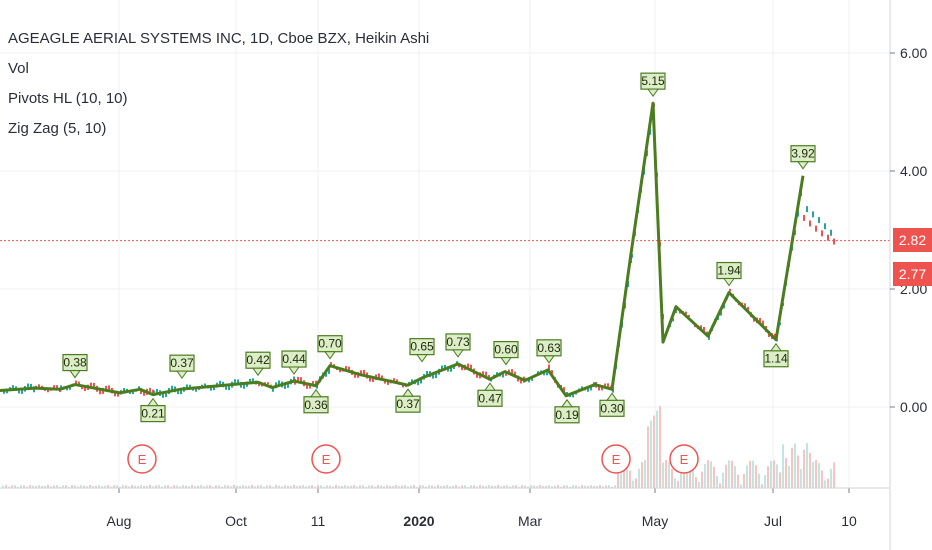 The height and width of the screenshot is (550, 932). I want to click on earnings-letter: E, so click(616, 459).